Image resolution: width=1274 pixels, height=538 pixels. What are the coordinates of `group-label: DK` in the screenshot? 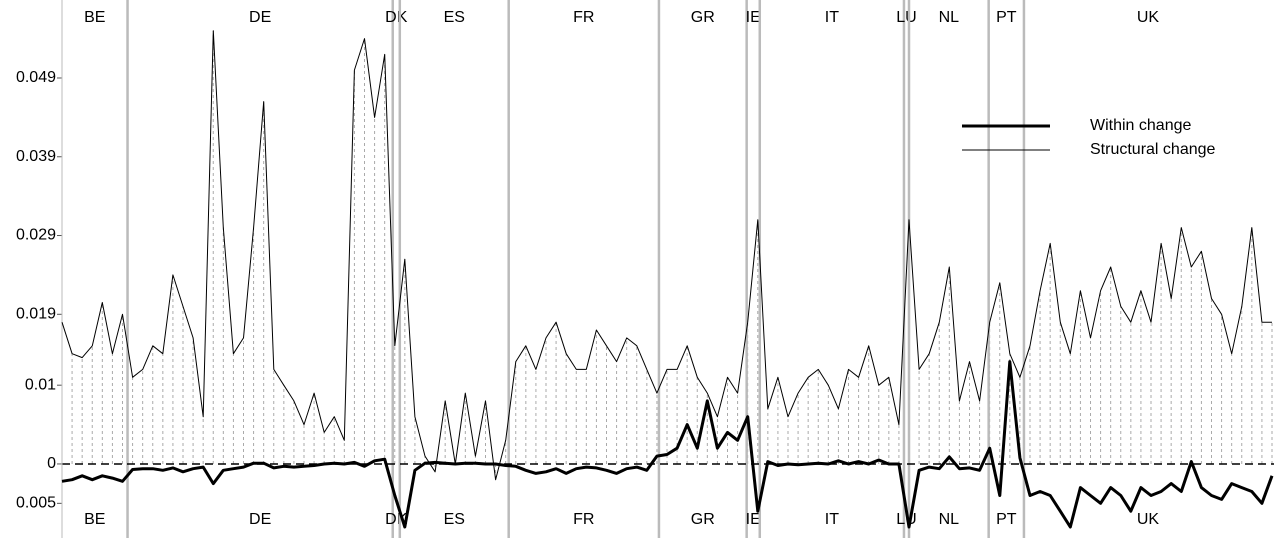 It's located at (396, 17).